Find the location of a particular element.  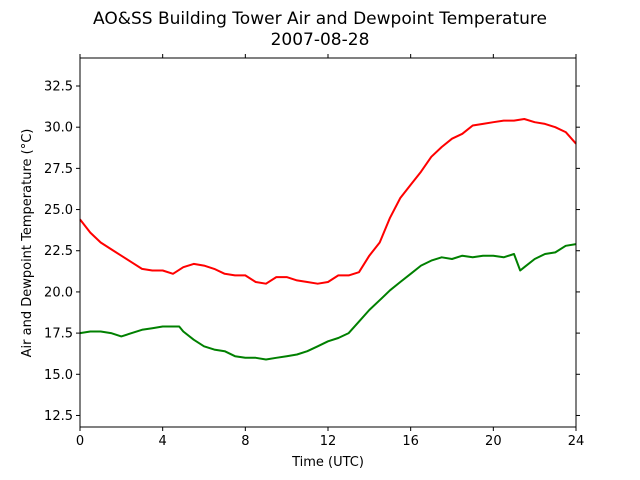

y-tick-label: 17.5 is located at coordinates (58, 334).